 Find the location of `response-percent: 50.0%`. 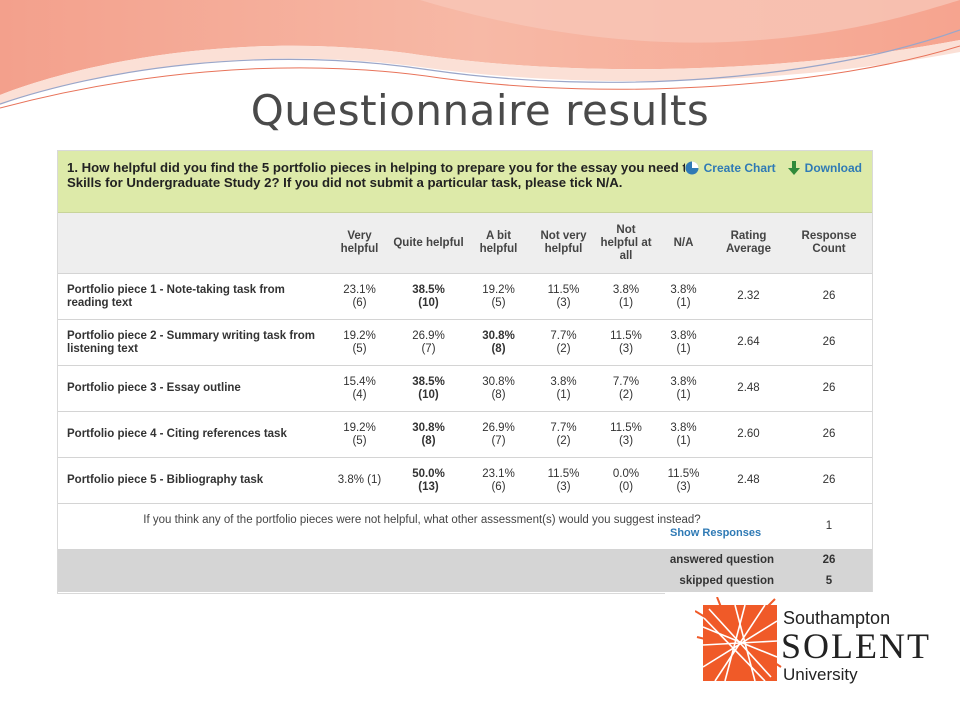

response-percent: 50.0% is located at coordinates (428, 473).